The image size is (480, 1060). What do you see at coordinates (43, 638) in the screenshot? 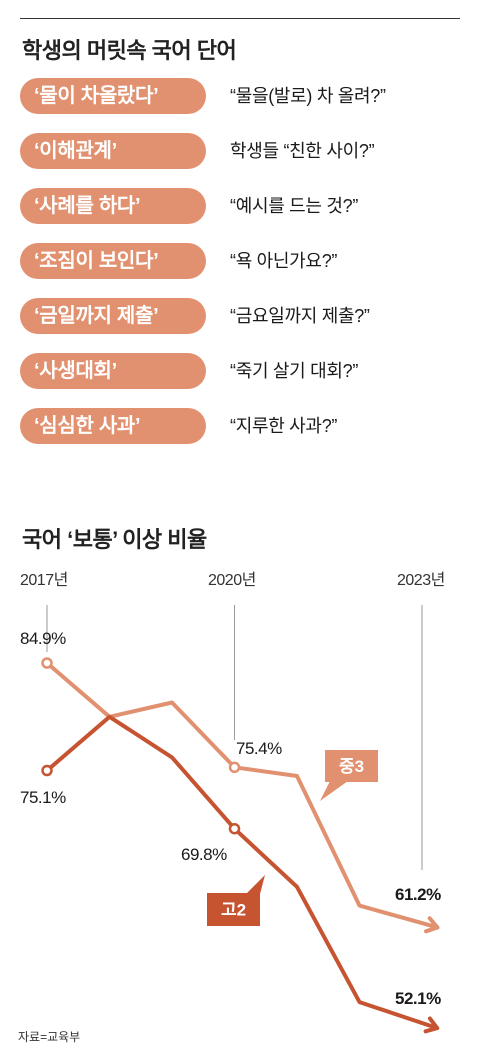
I see `data-label: 84.9%` at bounding box center [43, 638].